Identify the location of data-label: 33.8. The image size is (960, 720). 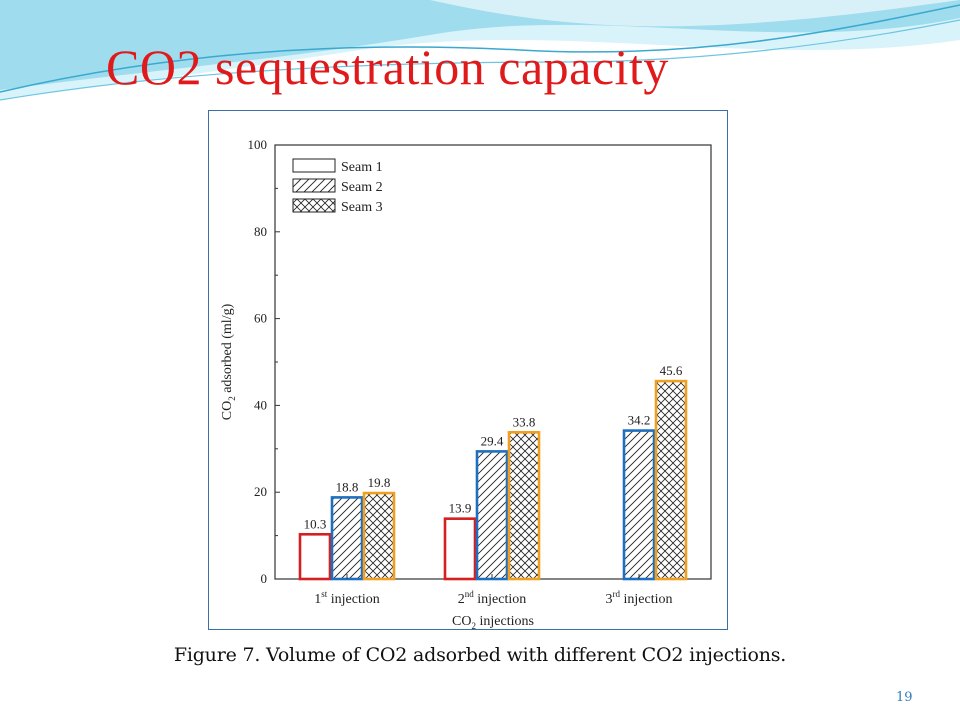
(524, 421).